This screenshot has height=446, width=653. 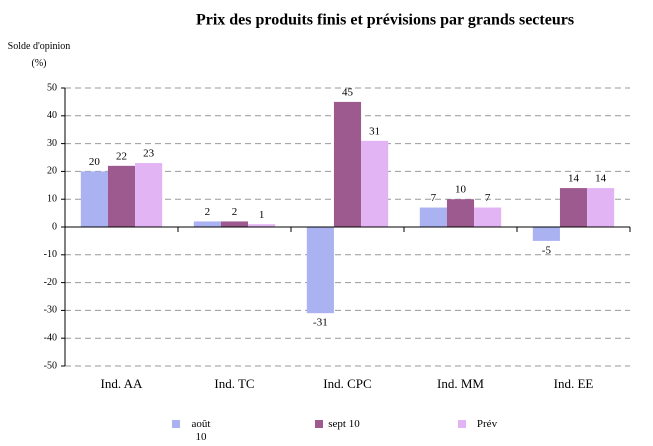 I want to click on legend-label: août 10, so click(x=201, y=430).